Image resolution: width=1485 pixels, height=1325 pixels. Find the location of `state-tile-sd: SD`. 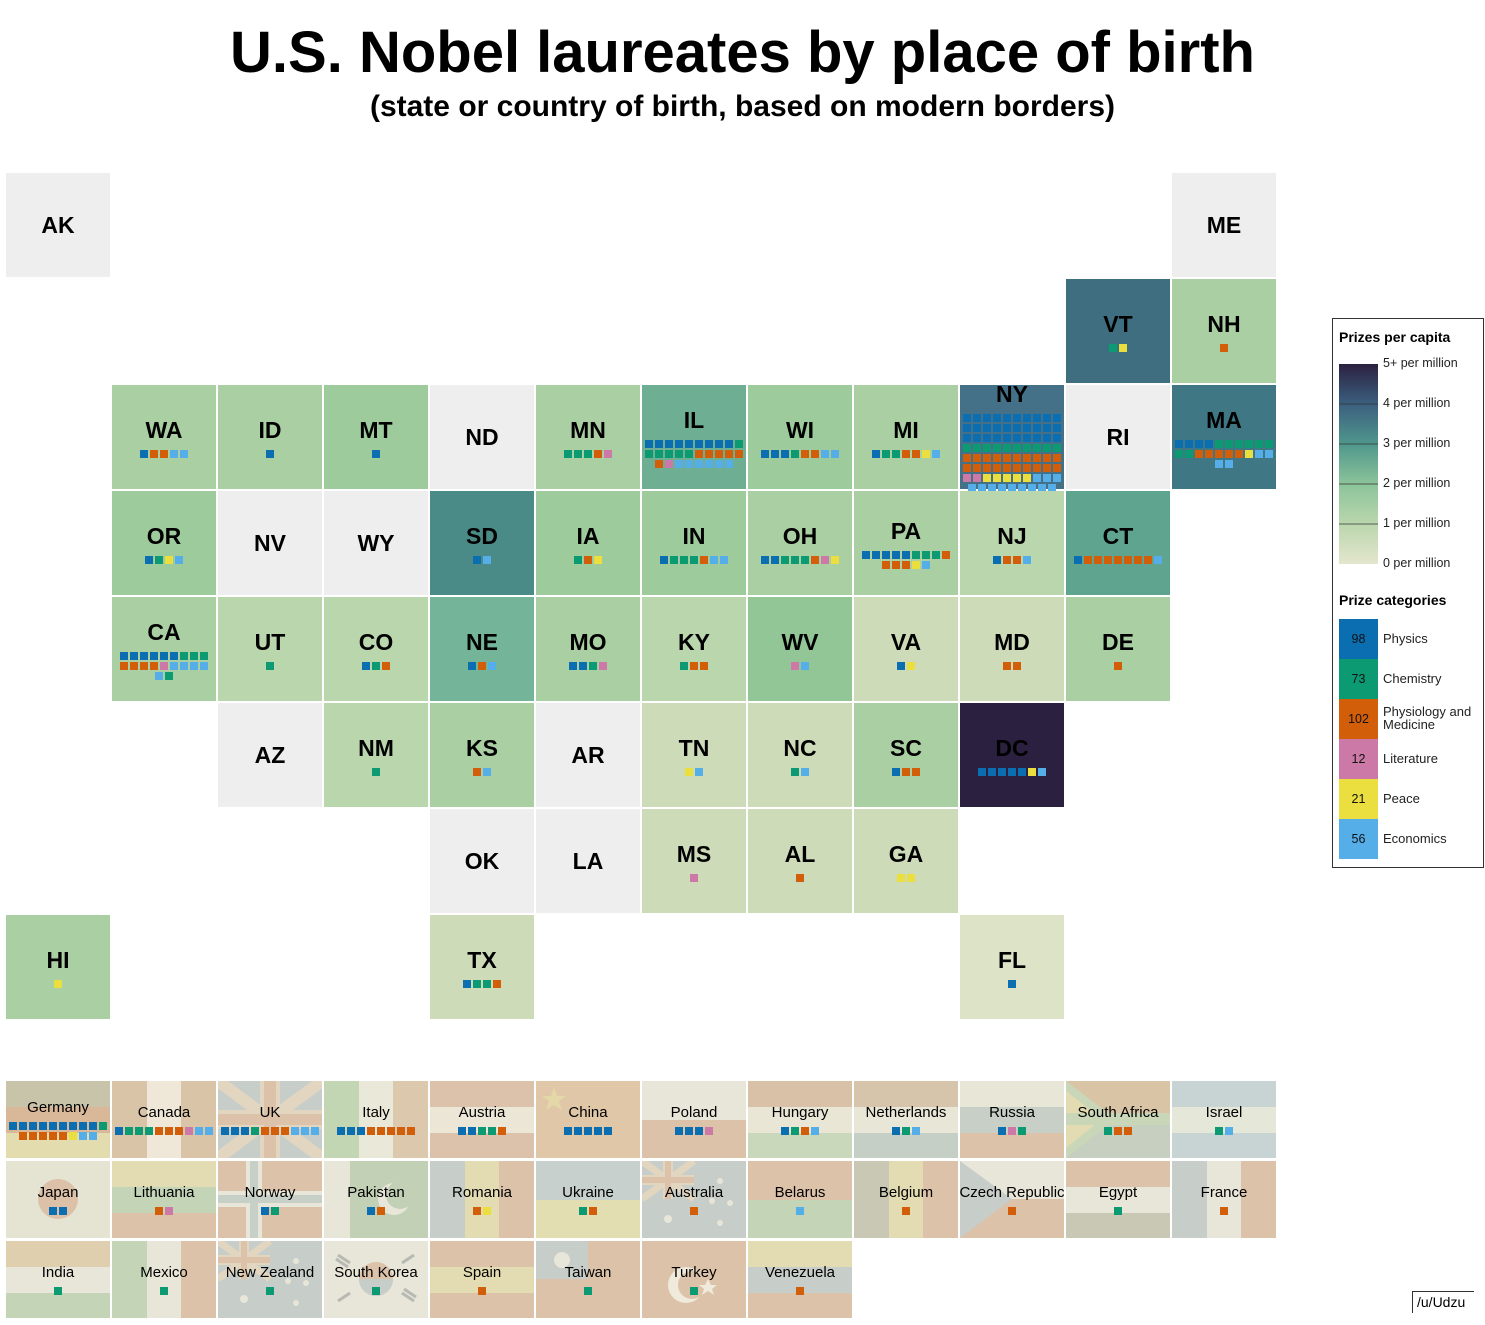

state-tile-sd: SD is located at coordinates (482, 543).